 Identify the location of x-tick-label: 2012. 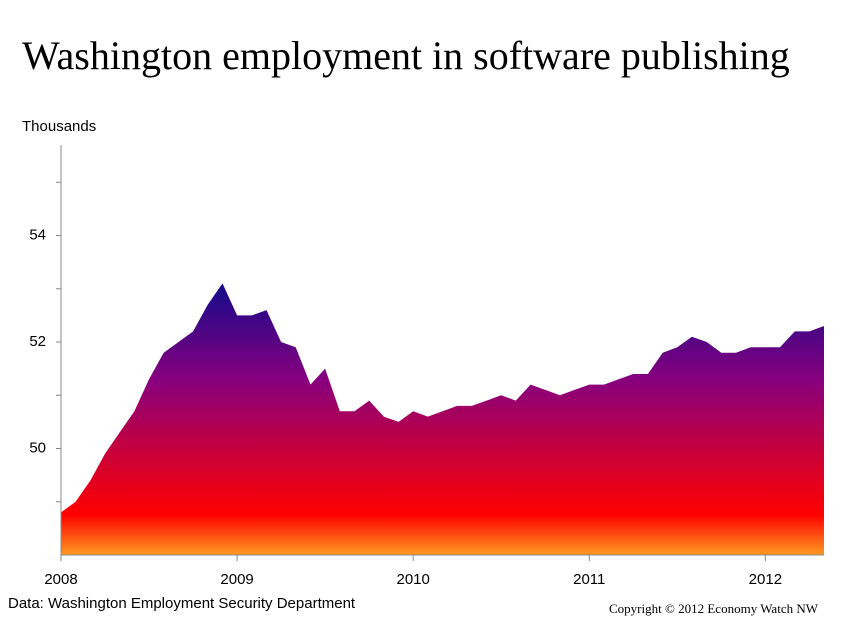
(765, 579).